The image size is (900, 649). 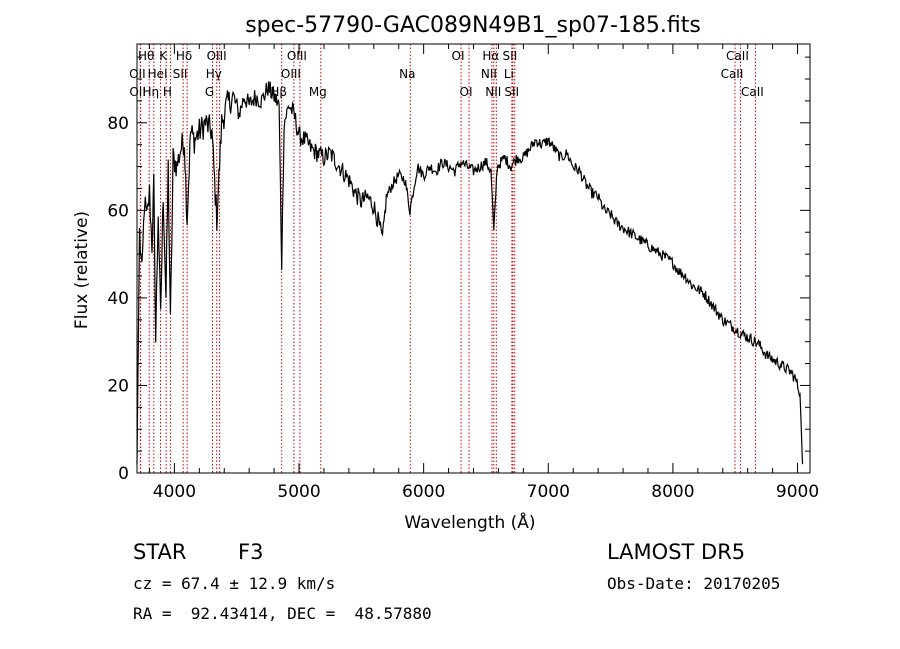 I want to click on line-marker-label-3: K, so click(x=163, y=56).